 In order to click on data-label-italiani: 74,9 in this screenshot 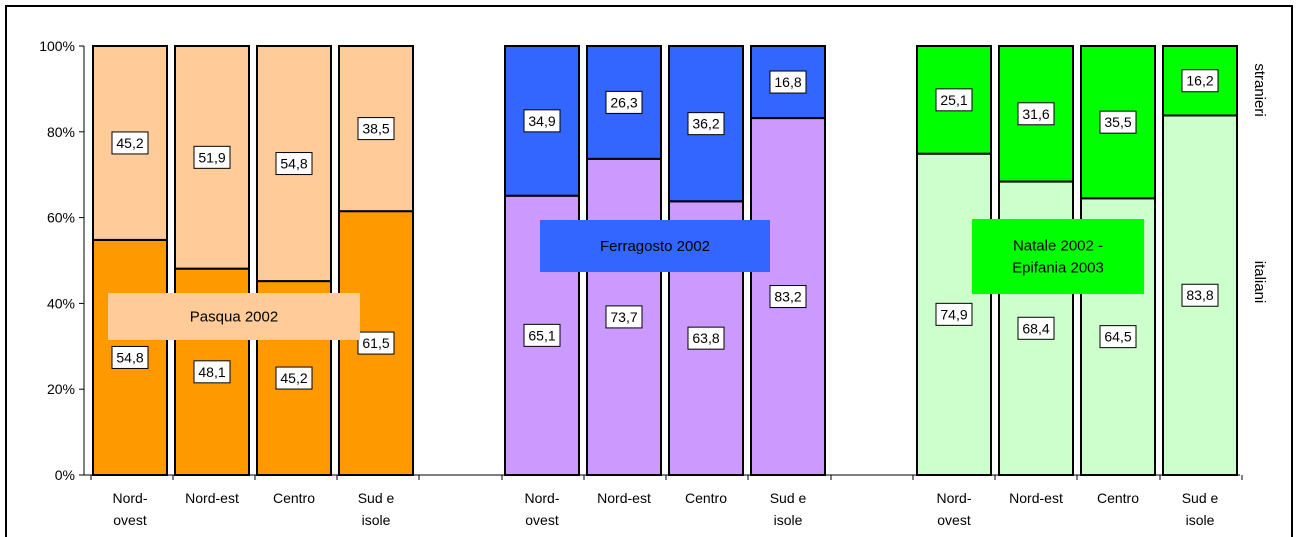, I will do `click(953, 314)`.